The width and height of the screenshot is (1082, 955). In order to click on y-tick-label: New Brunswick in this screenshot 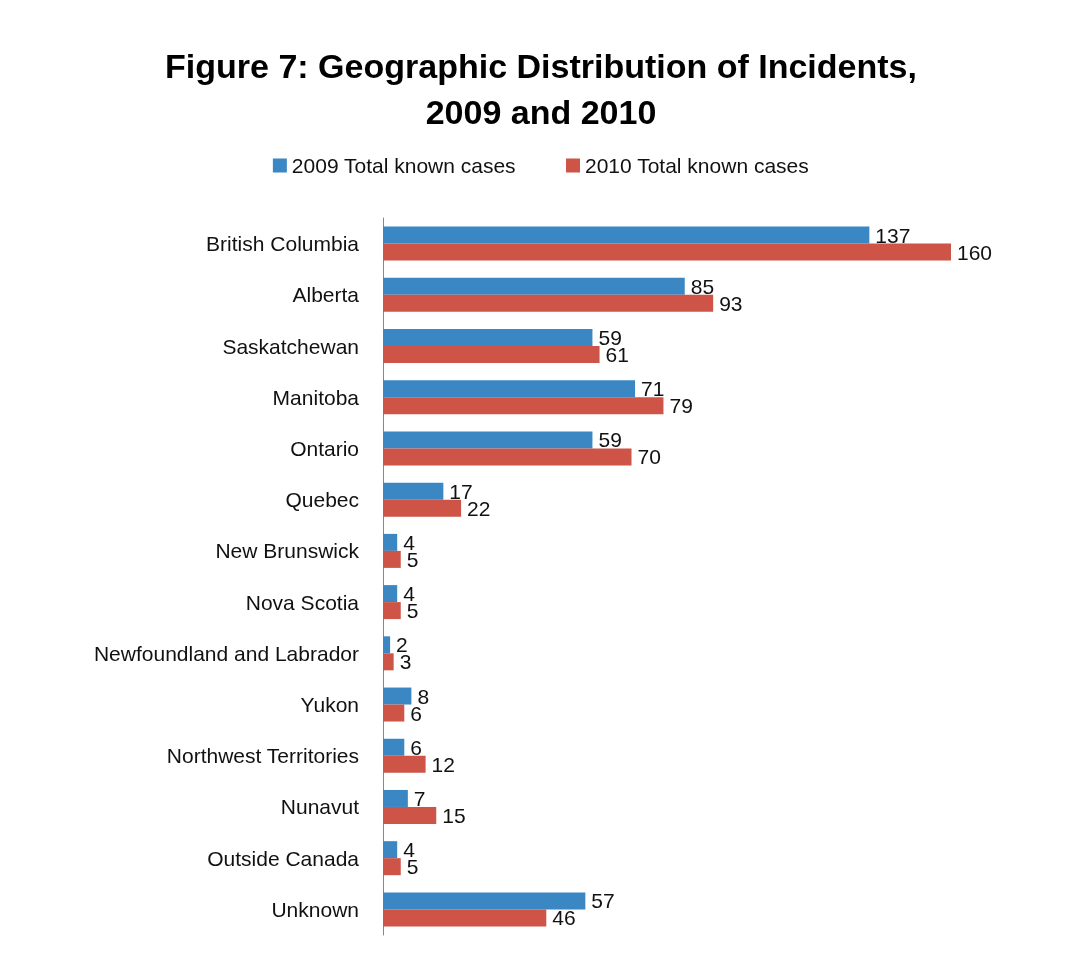, I will do `click(287, 551)`.